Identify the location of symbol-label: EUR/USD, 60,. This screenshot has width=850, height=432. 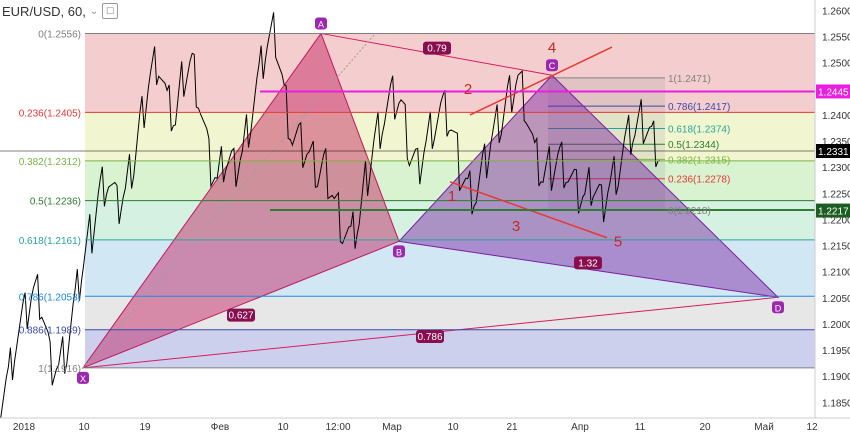
(44, 11).